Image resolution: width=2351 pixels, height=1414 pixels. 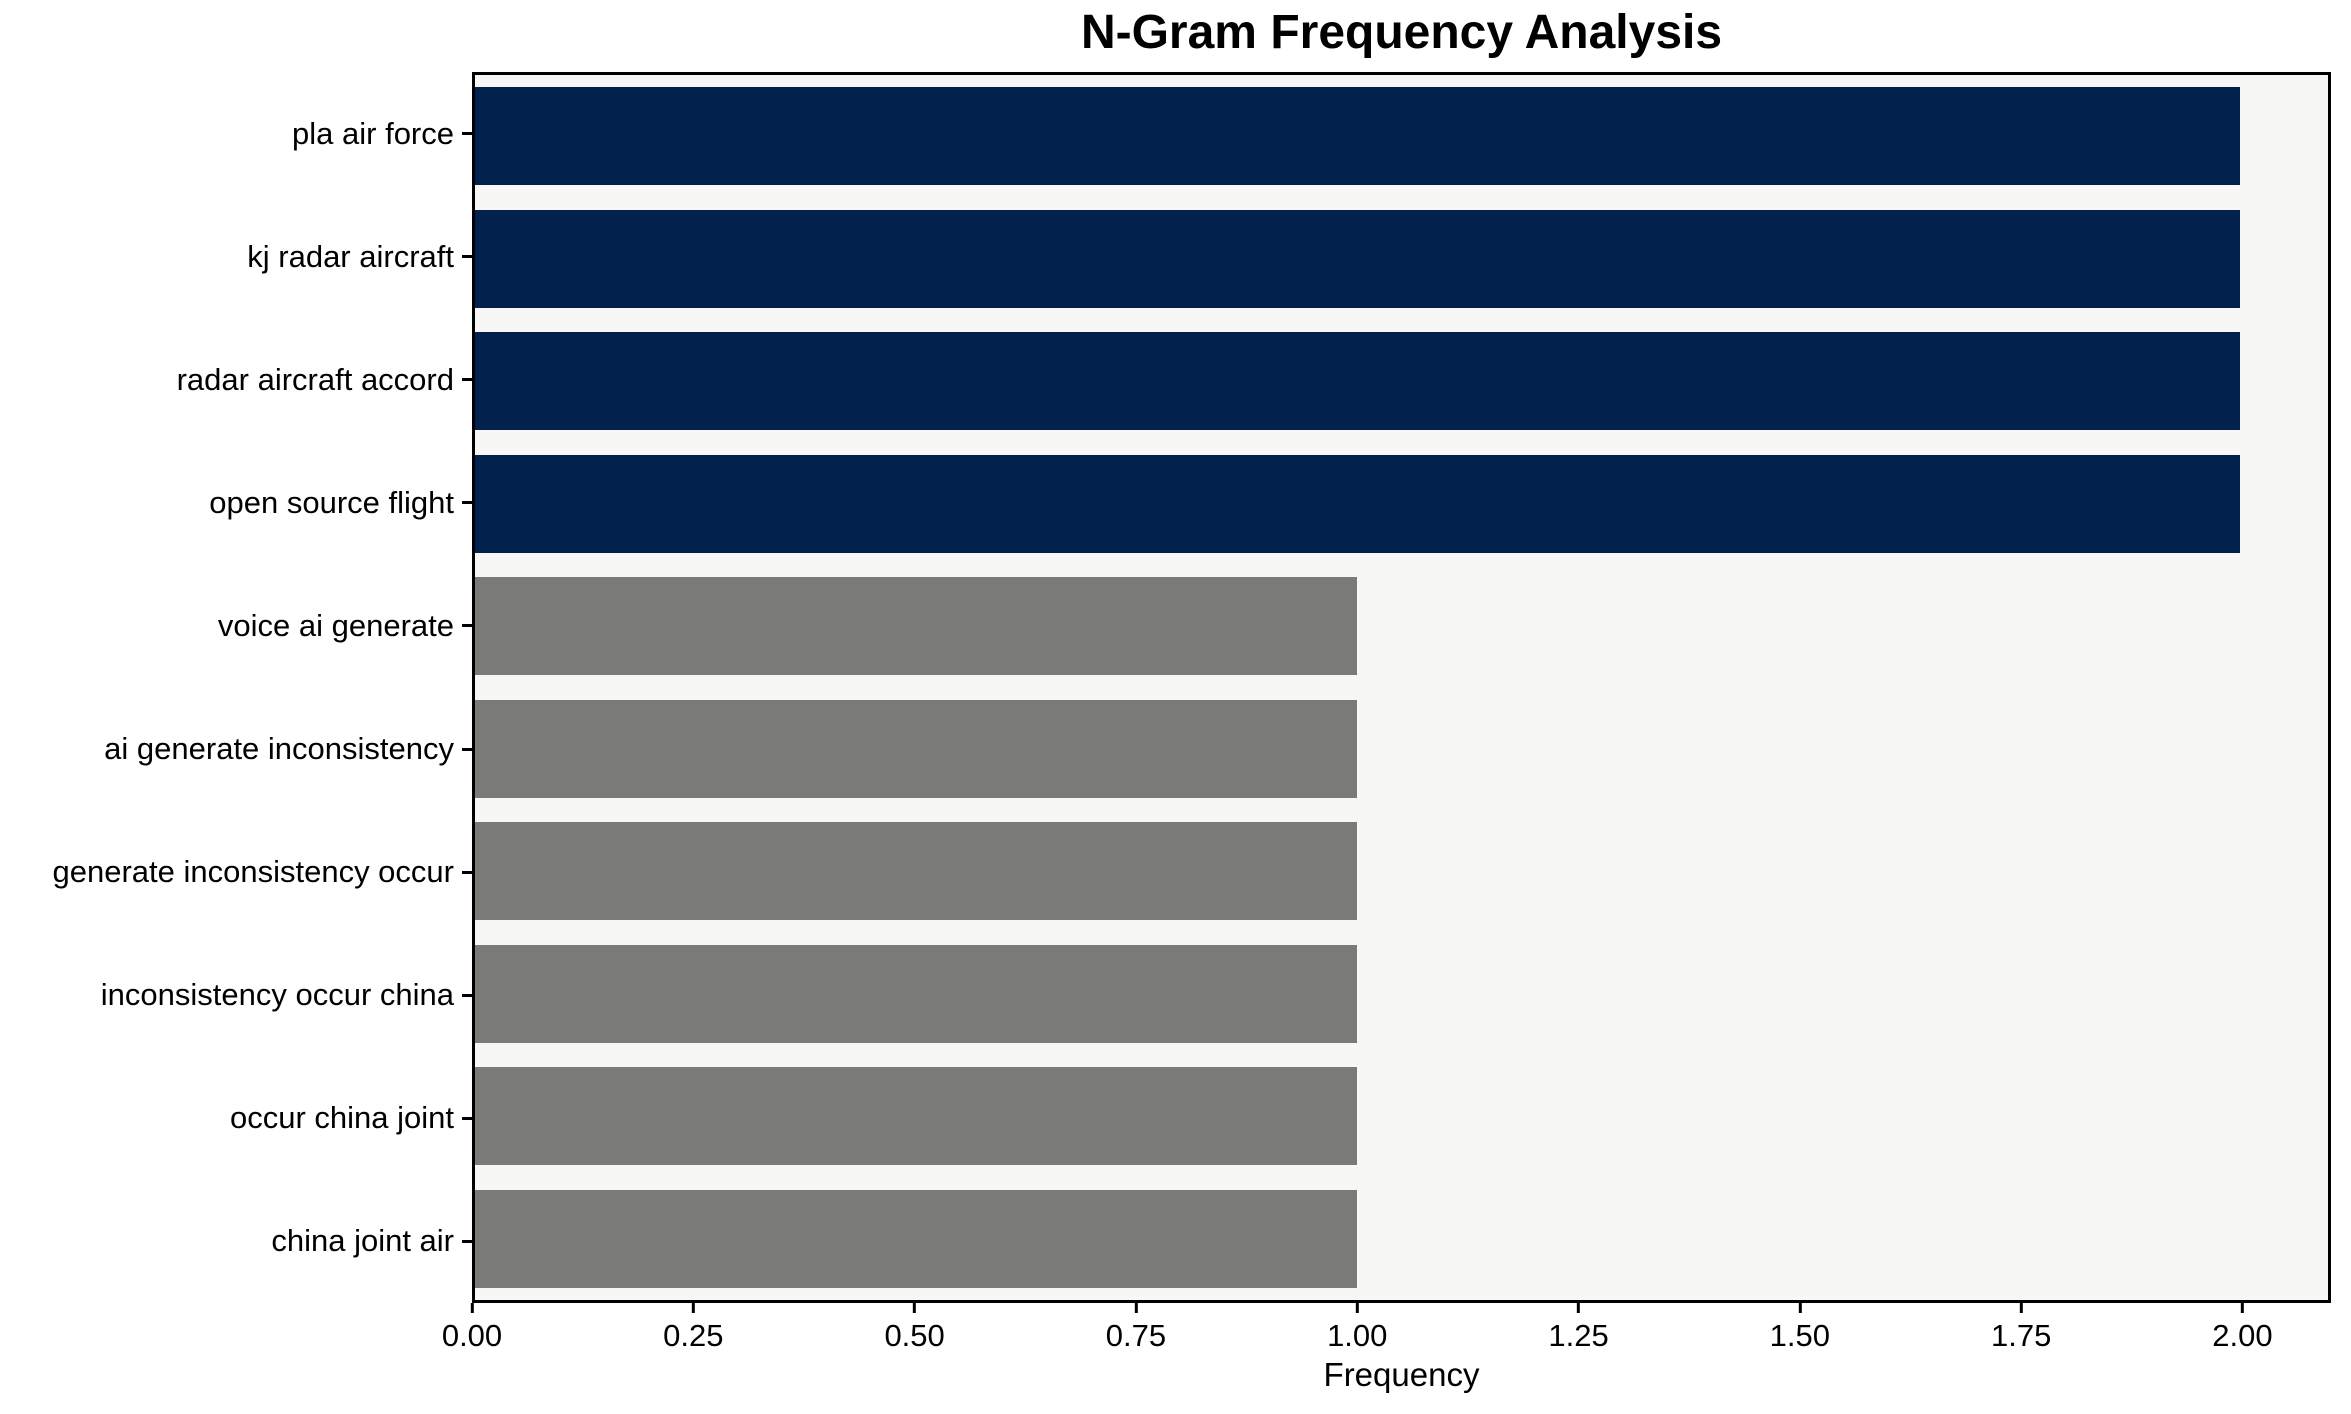 I want to click on x-tick: 0.00, so click(x=472, y=1328).